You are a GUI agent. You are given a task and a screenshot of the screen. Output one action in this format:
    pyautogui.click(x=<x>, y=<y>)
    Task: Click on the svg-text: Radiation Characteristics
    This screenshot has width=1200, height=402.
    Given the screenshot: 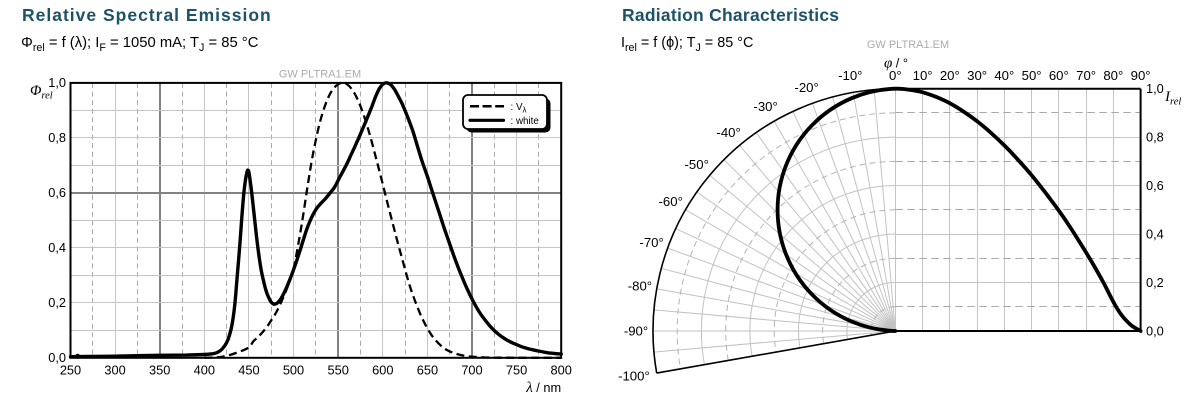 What is the action you would take?
    pyautogui.click(x=730, y=15)
    